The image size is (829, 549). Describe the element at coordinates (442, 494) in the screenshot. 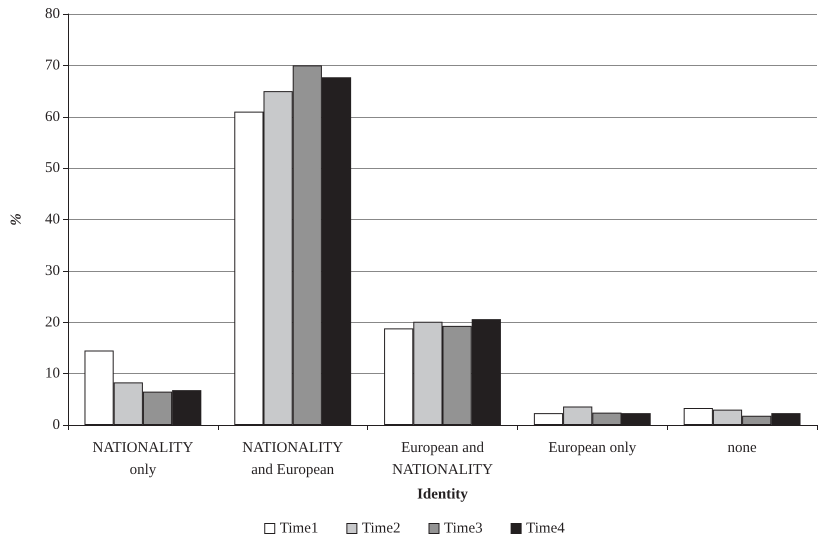

I see `x-axis-title: Identity` at that location.